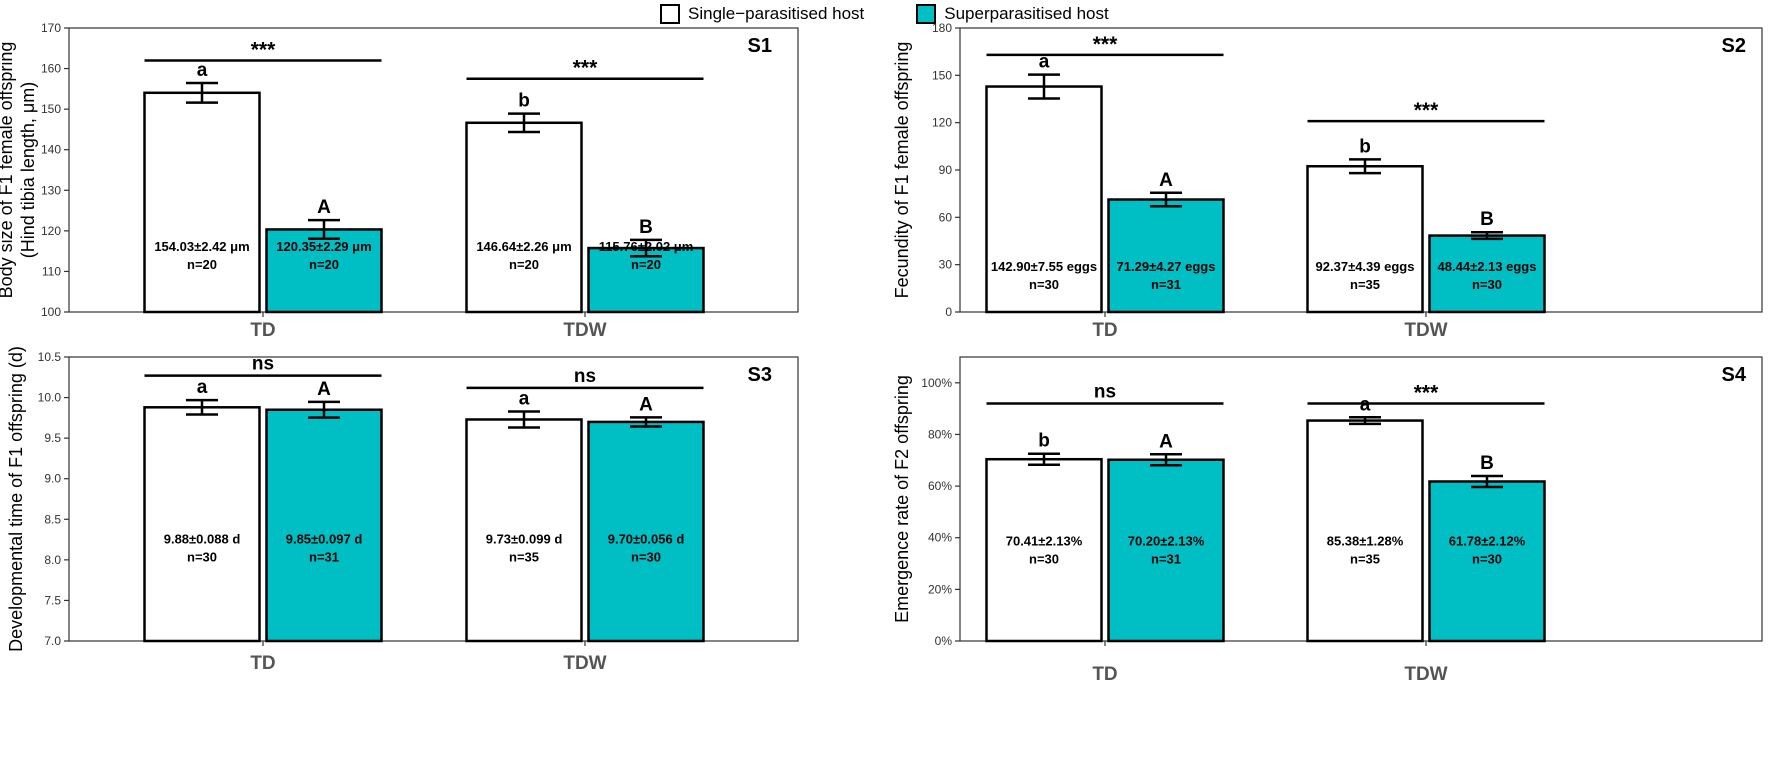  Describe the element at coordinates (52, 479) in the screenshot. I see `y-tick-label: 9.0` at that location.